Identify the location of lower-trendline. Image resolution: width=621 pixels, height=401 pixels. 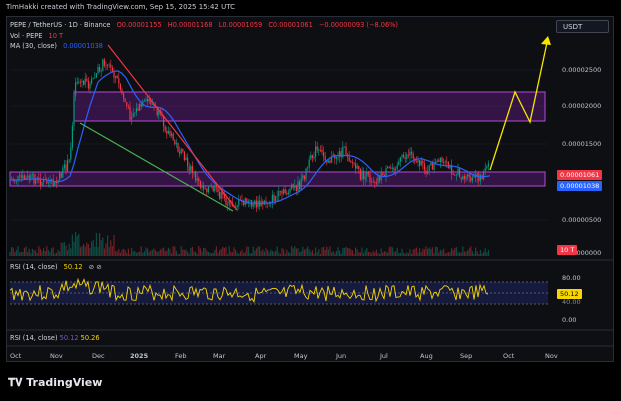
(156, 167).